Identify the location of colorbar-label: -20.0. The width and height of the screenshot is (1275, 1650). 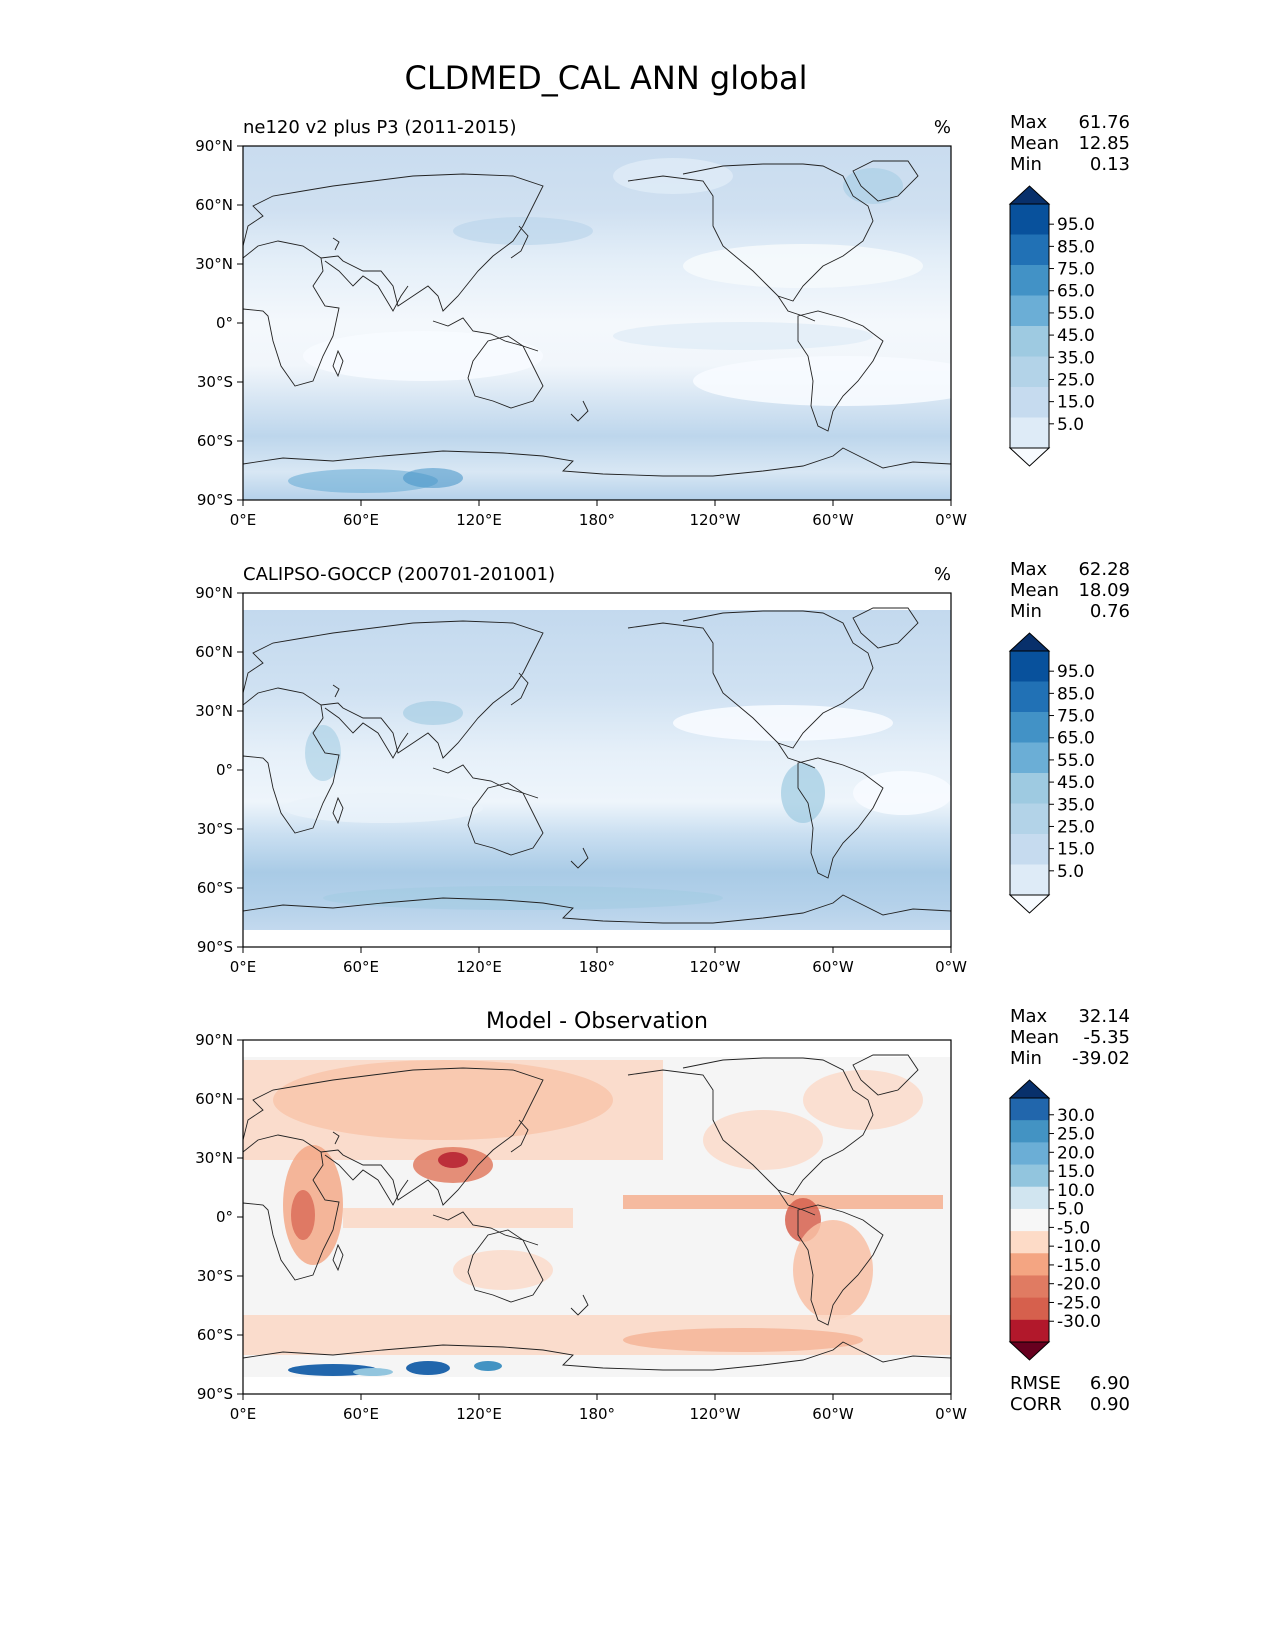
(1079, 1285).